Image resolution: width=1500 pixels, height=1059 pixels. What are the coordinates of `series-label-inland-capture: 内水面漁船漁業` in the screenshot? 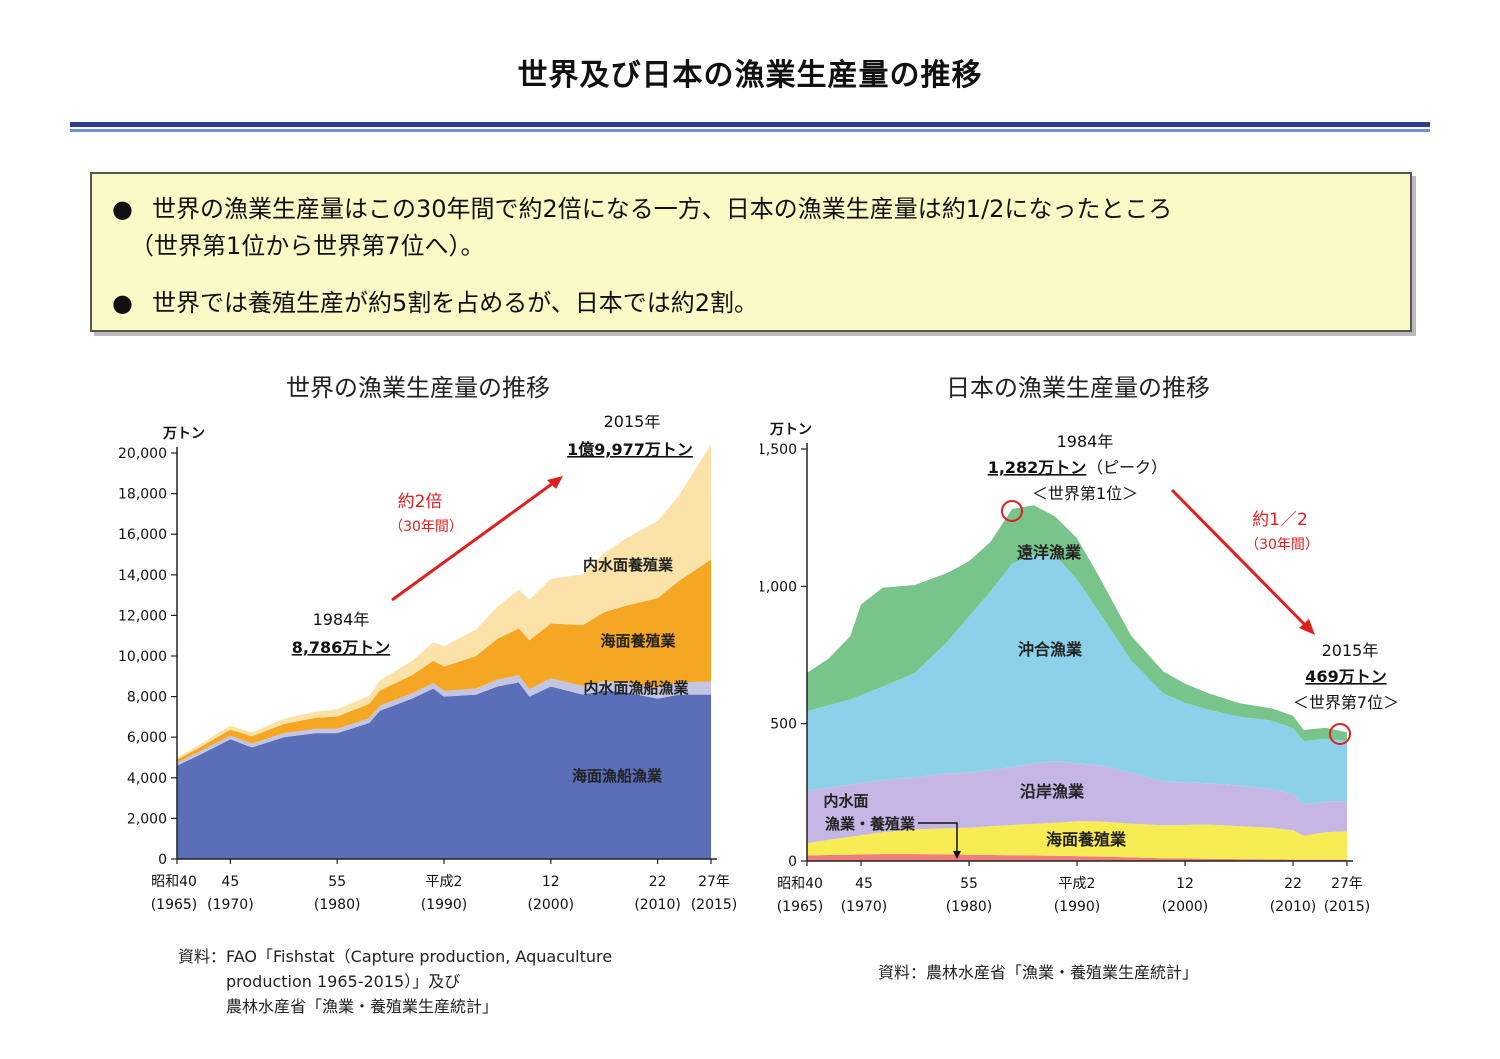 It's located at (636, 688).